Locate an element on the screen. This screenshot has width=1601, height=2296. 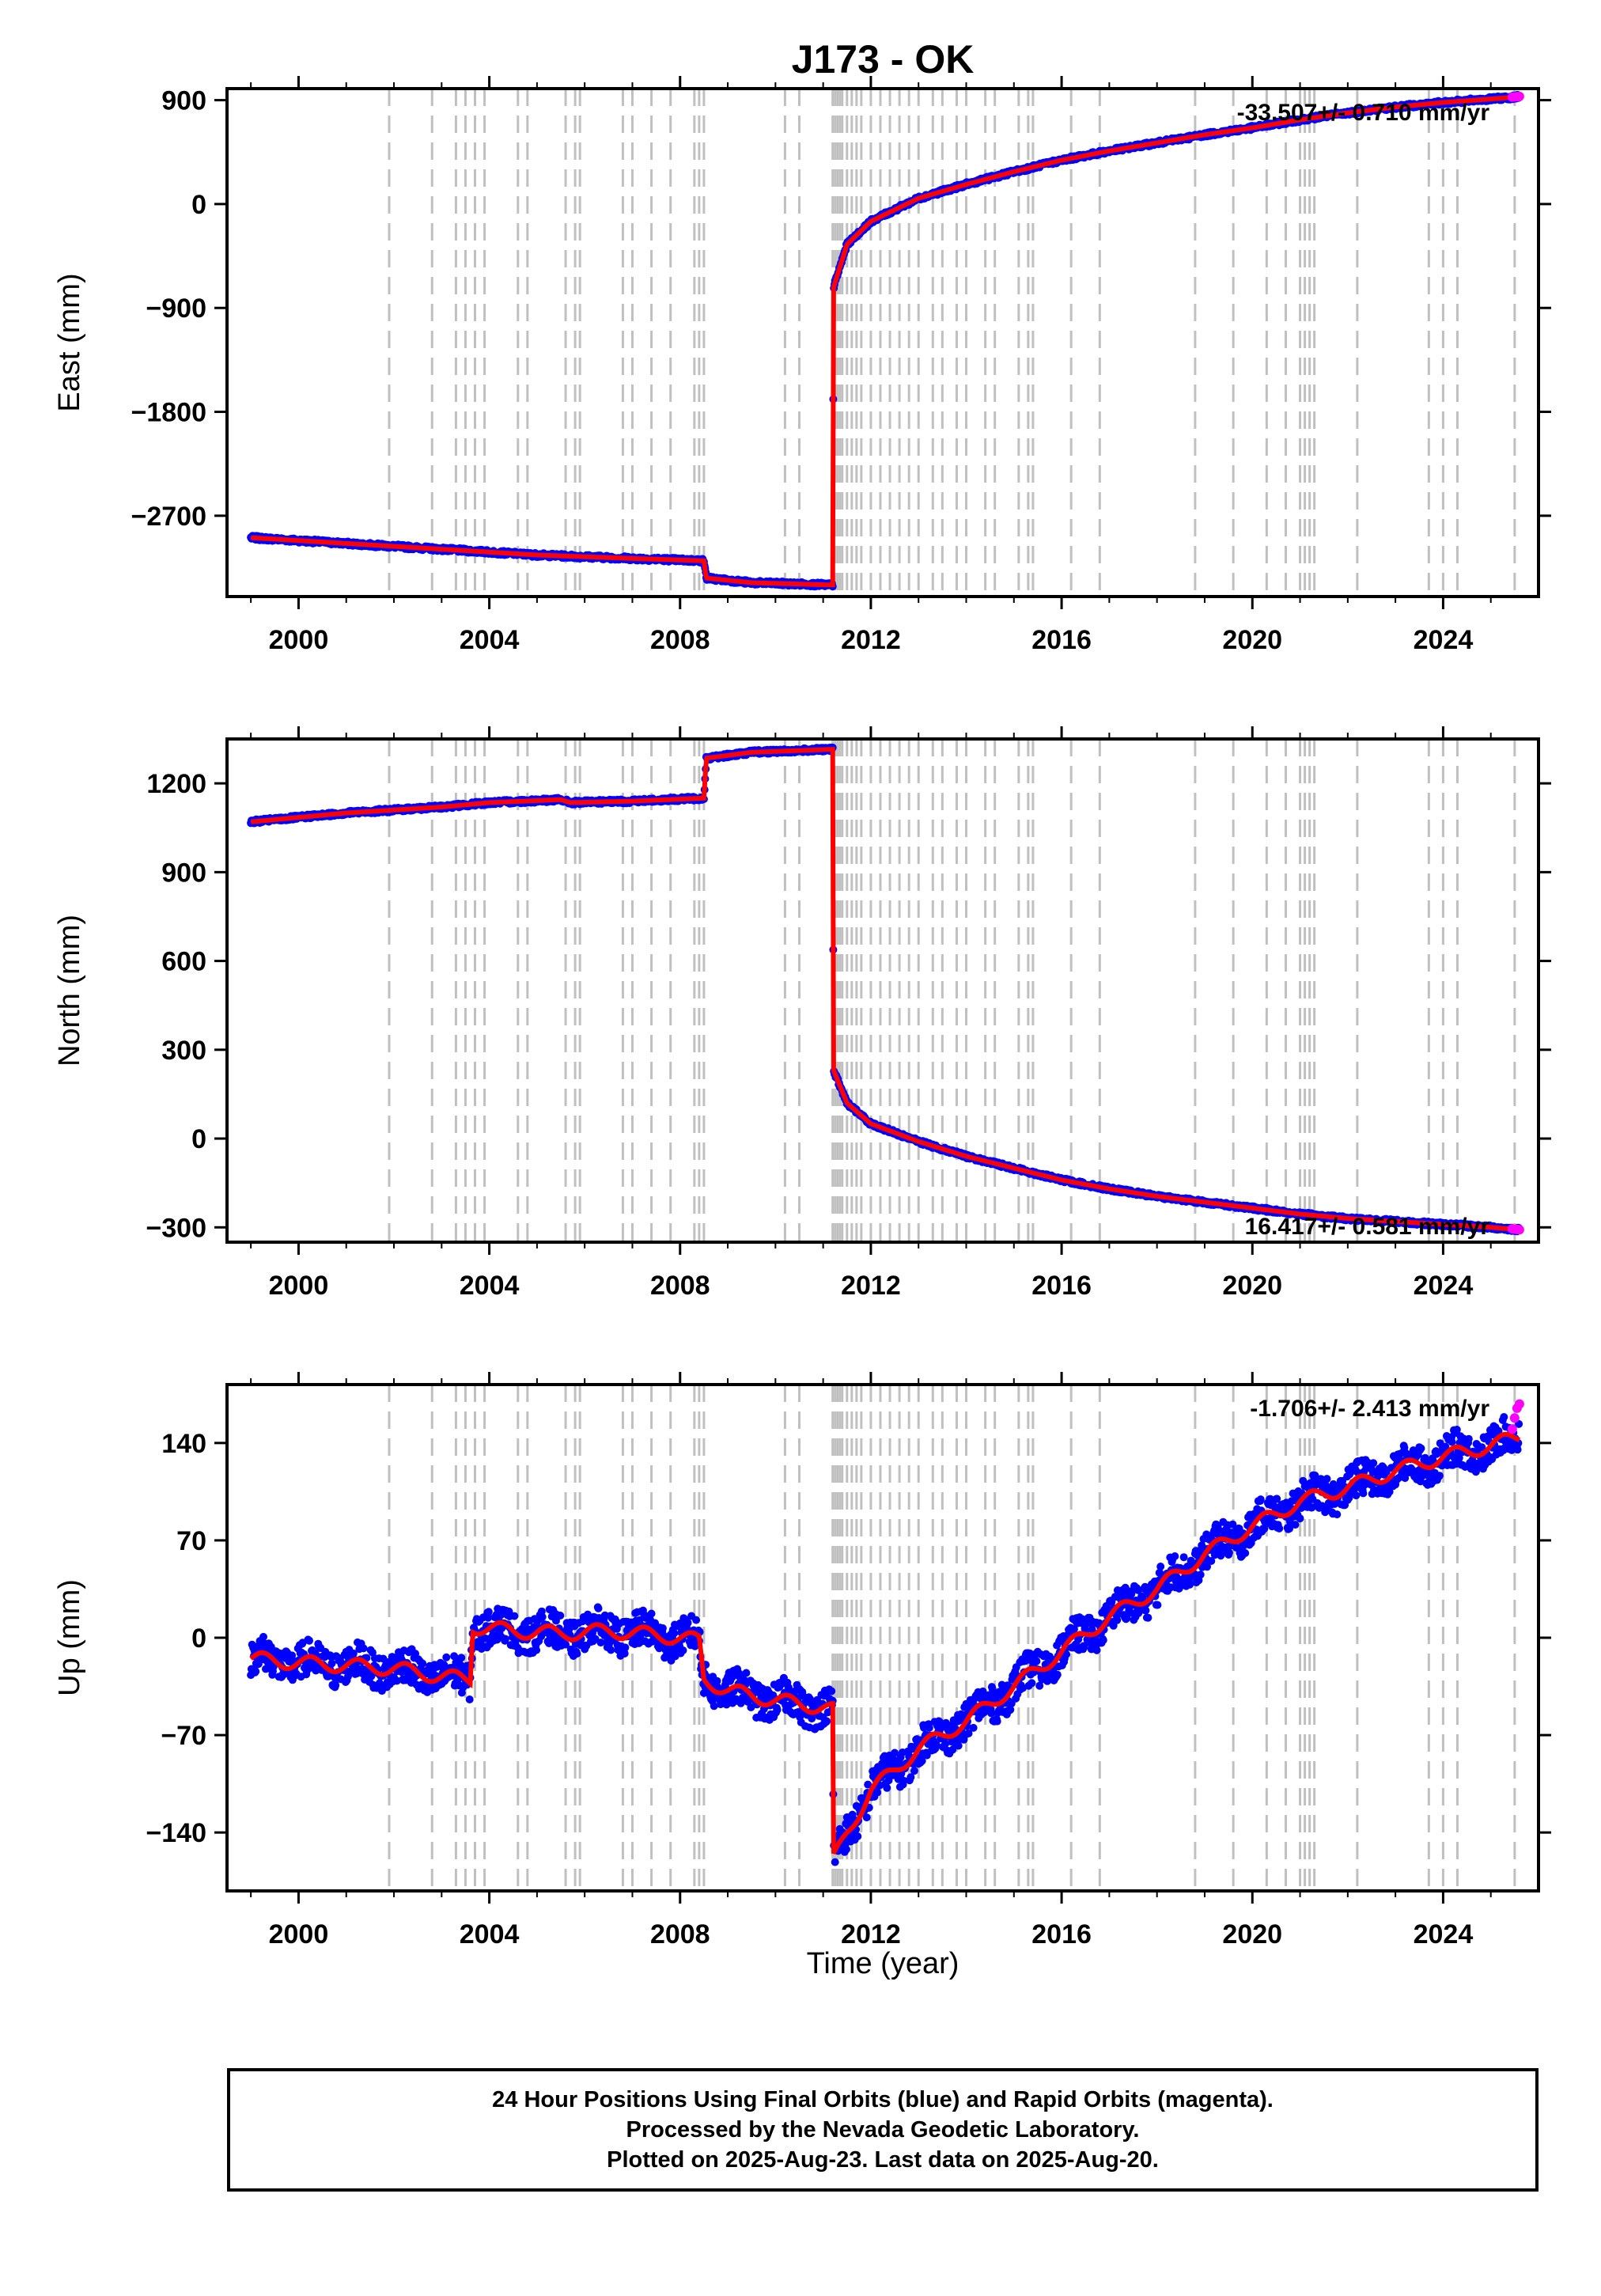
y-tick-label: −300 is located at coordinates (176, 1228).